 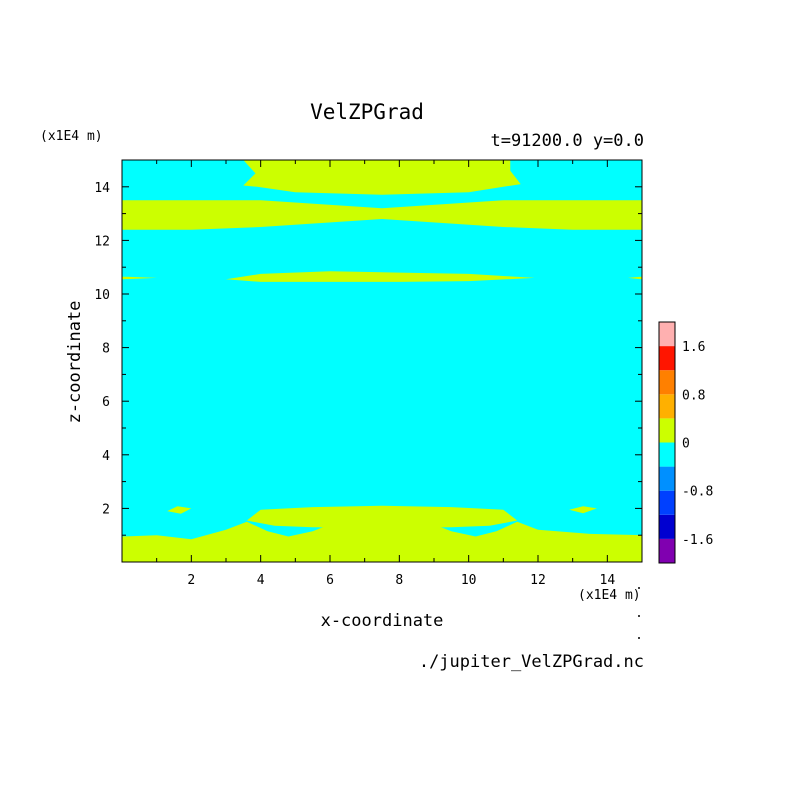 I want to click on colorbar: -1.6 -0.8 0 0.8 1.6, so click(x=685, y=442).